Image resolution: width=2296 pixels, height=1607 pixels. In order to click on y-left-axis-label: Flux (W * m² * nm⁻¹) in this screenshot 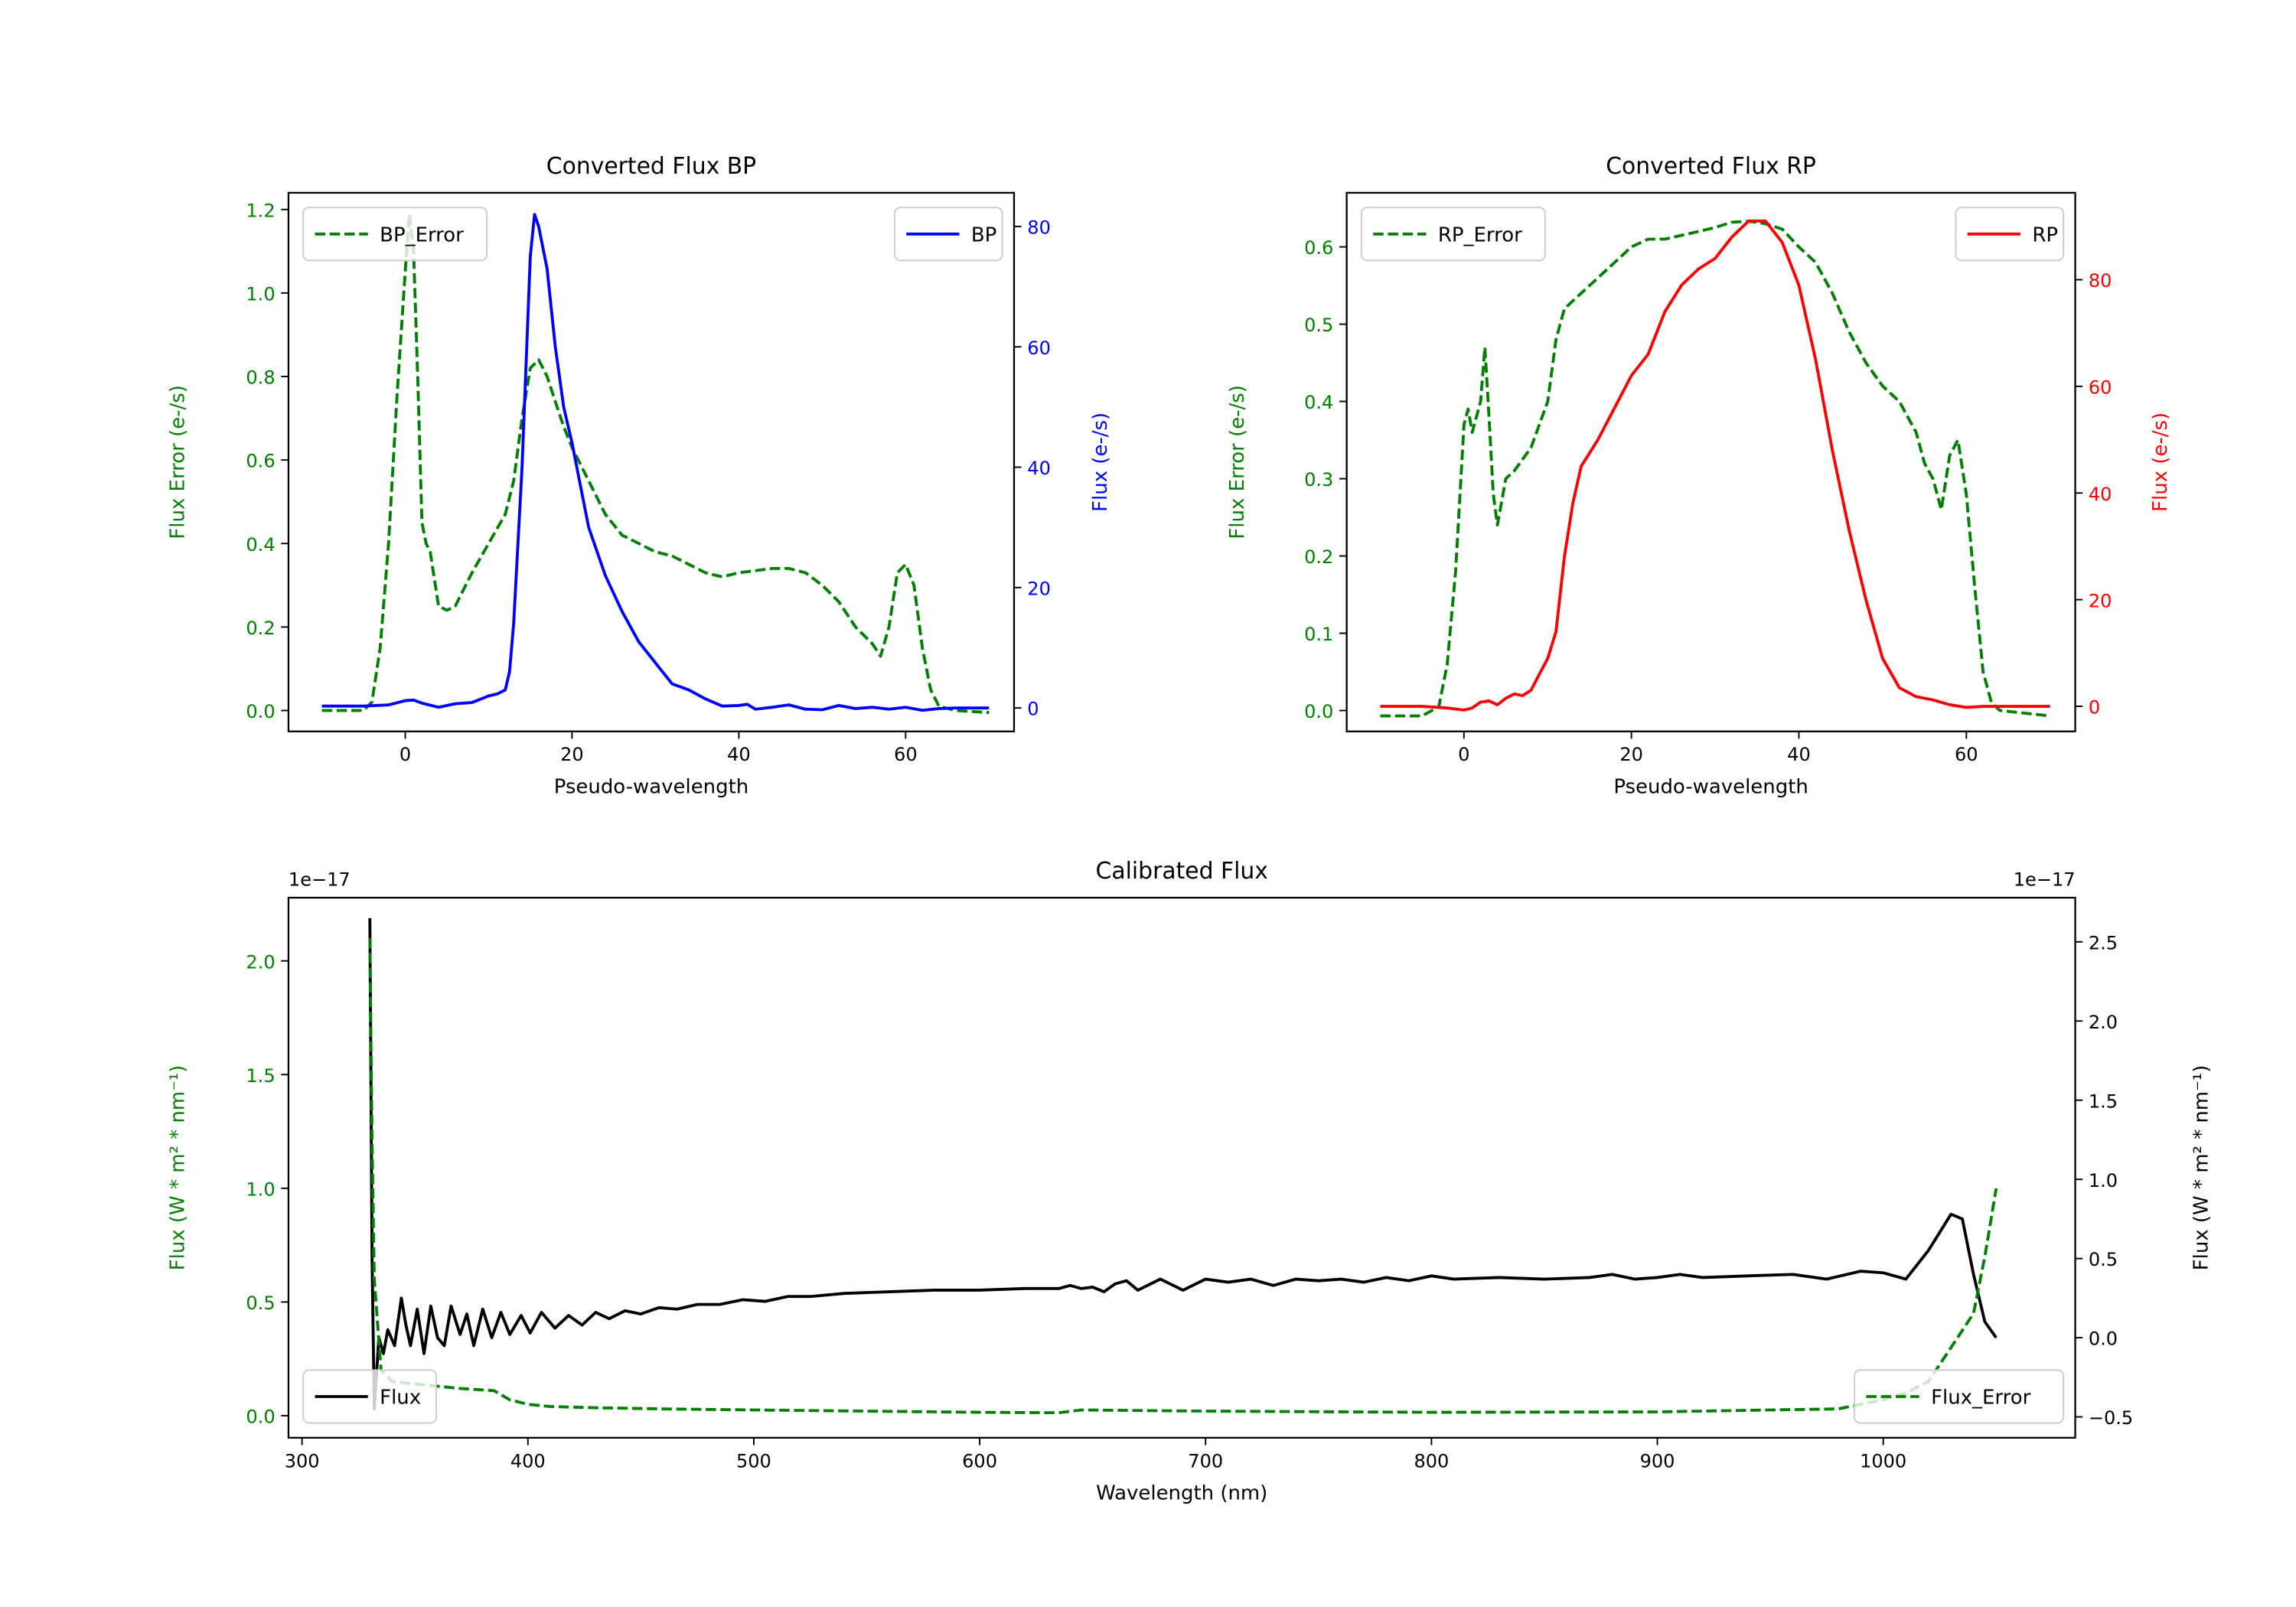, I will do `click(177, 1168)`.